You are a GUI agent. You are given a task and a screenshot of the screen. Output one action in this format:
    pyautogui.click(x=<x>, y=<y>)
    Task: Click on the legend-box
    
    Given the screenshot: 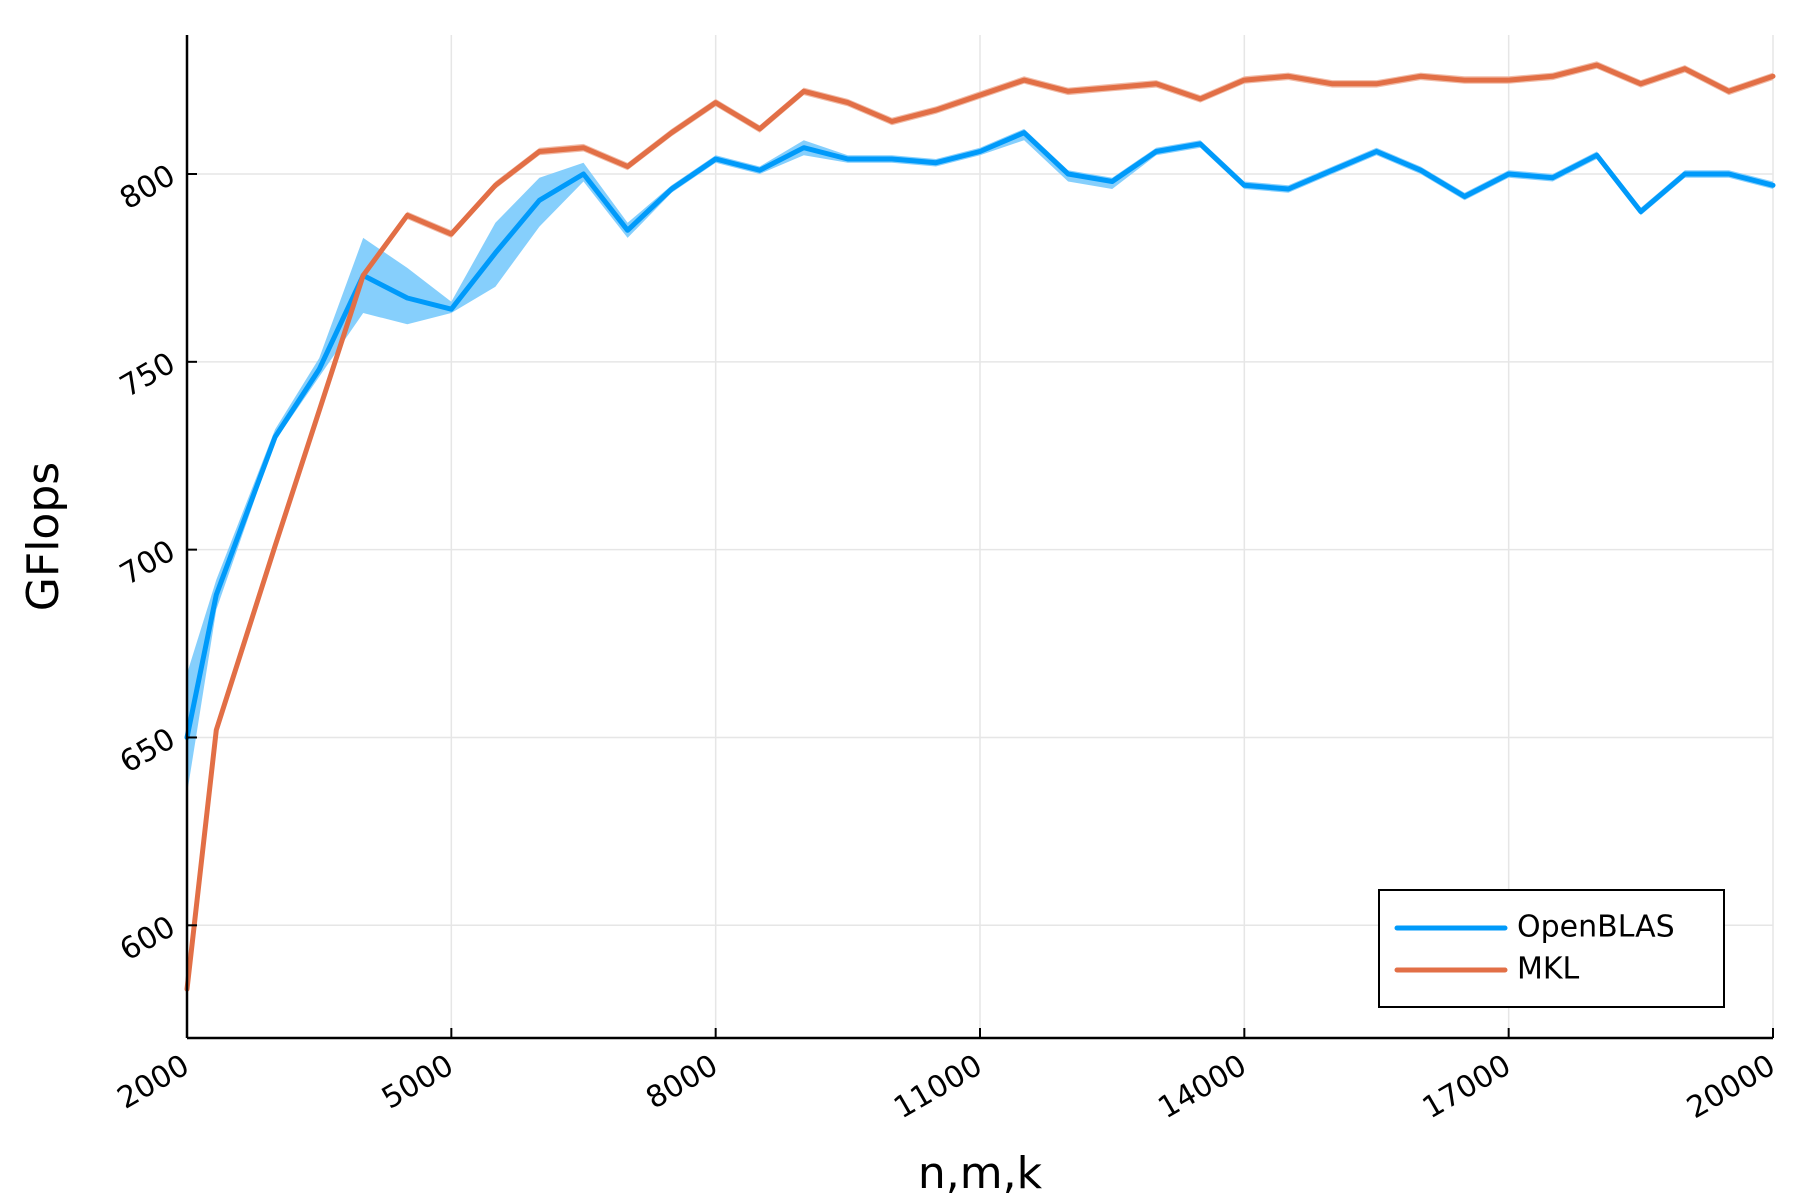 What is the action you would take?
    pyautogui.click(x=1551, y=948)
    